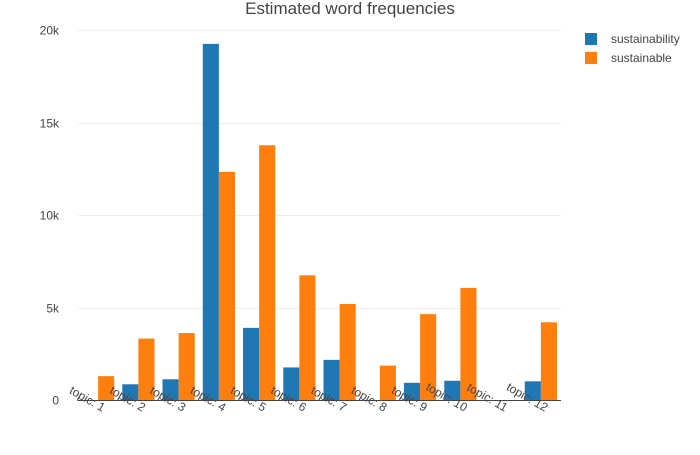  What do you see at coordinates (50, 31) in the screenshot?
I see `y-tick-label: 20k` at bounding box center [50, 31].